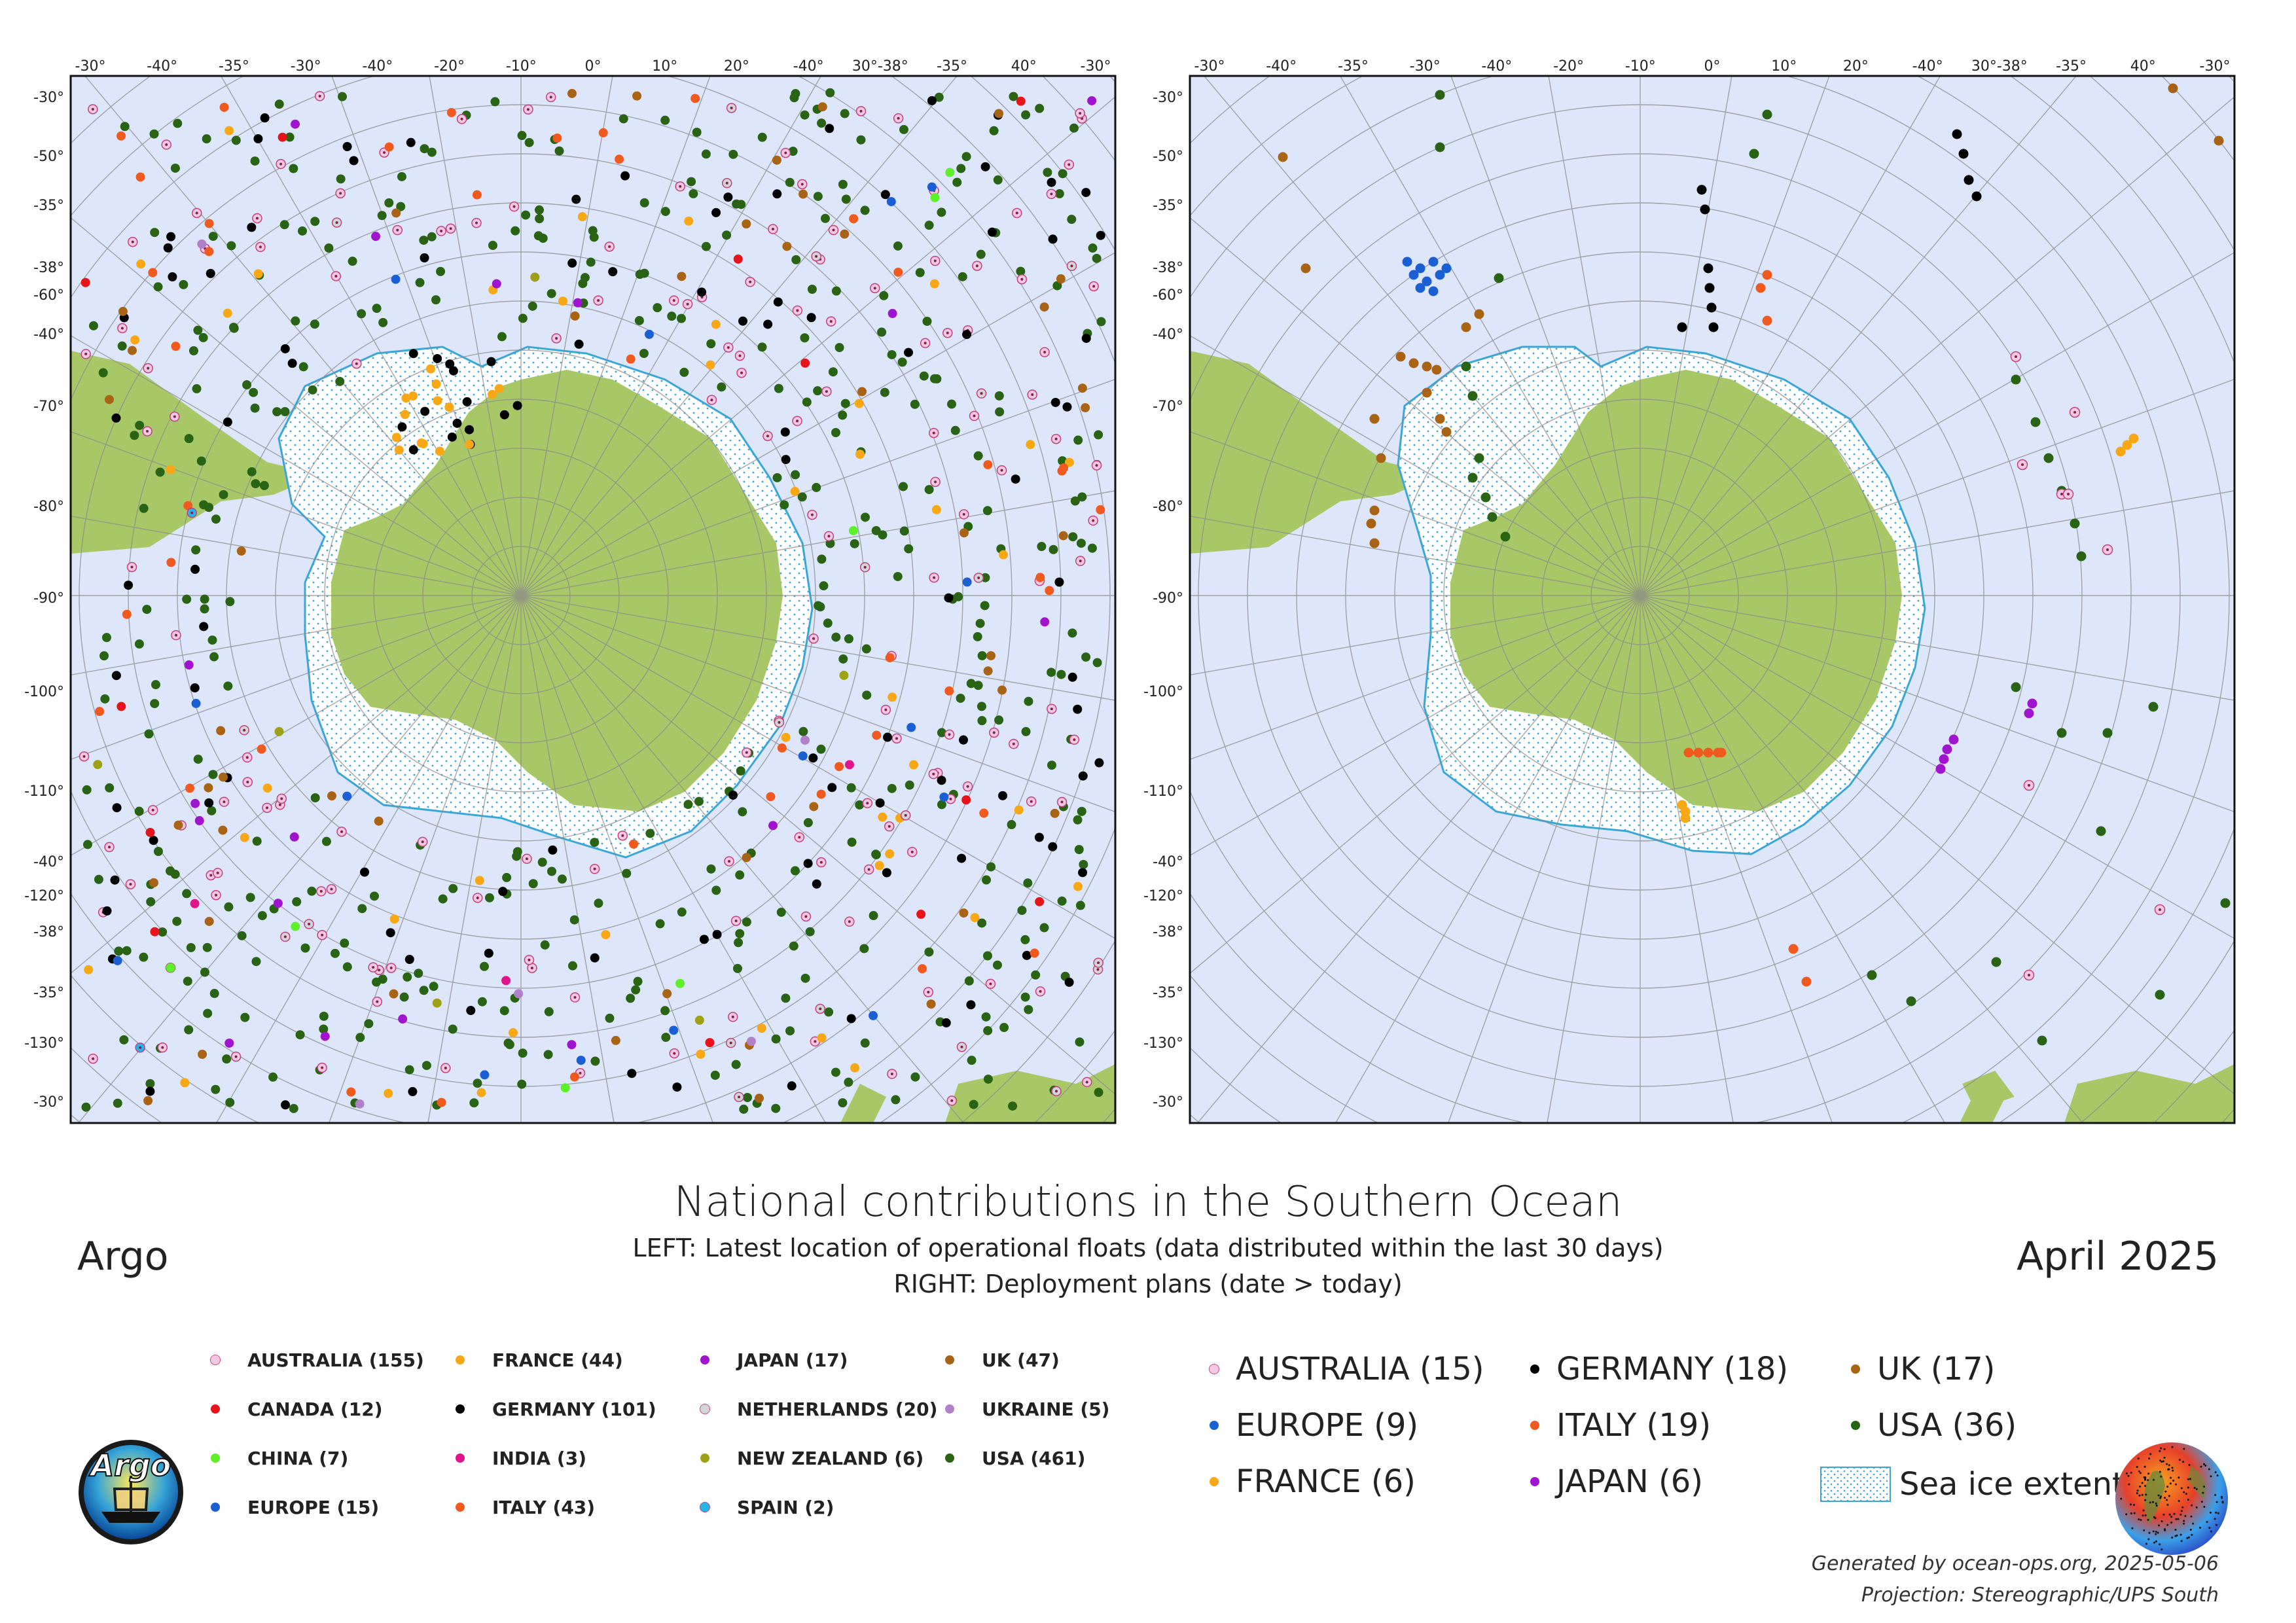 The height and width of the screenshot is (1623, 2296). What do you see at coordinates (48, 407) in the screenshot?
I see `tick-label-left: -70°` at bounding box center [48, 407].